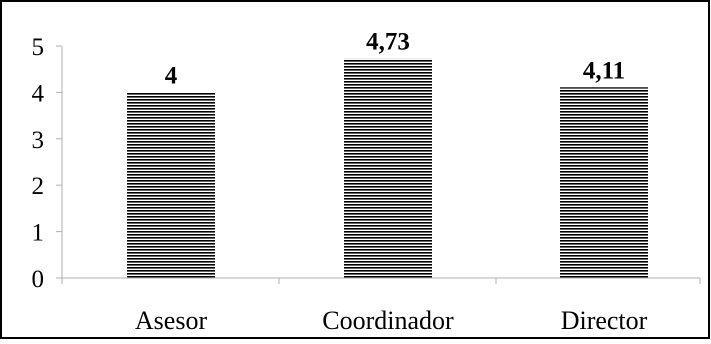 This screenshot has width=711, height=344. Describe the element at coordinates (171, 185) in the screenshot. I see `bar-asesor` at that location.